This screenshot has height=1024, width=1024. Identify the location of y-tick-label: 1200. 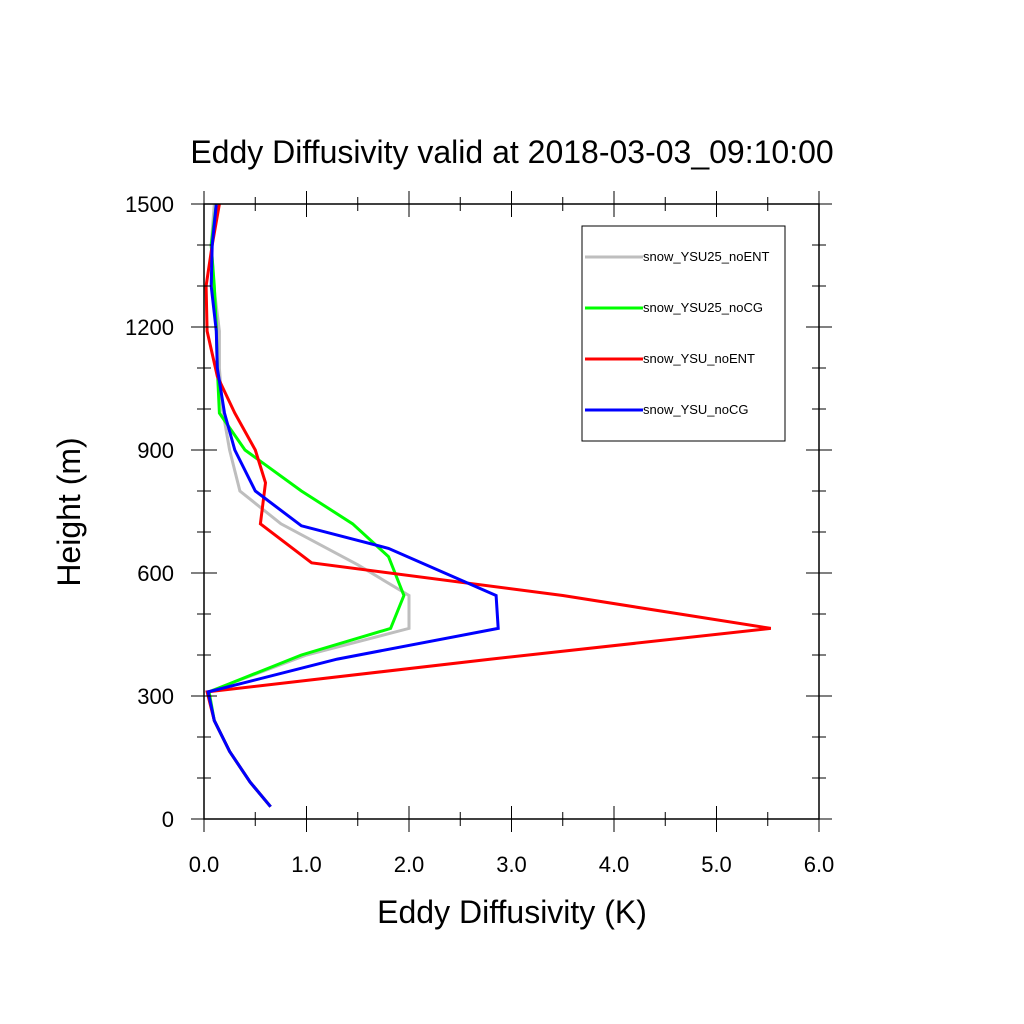
(149, 327).